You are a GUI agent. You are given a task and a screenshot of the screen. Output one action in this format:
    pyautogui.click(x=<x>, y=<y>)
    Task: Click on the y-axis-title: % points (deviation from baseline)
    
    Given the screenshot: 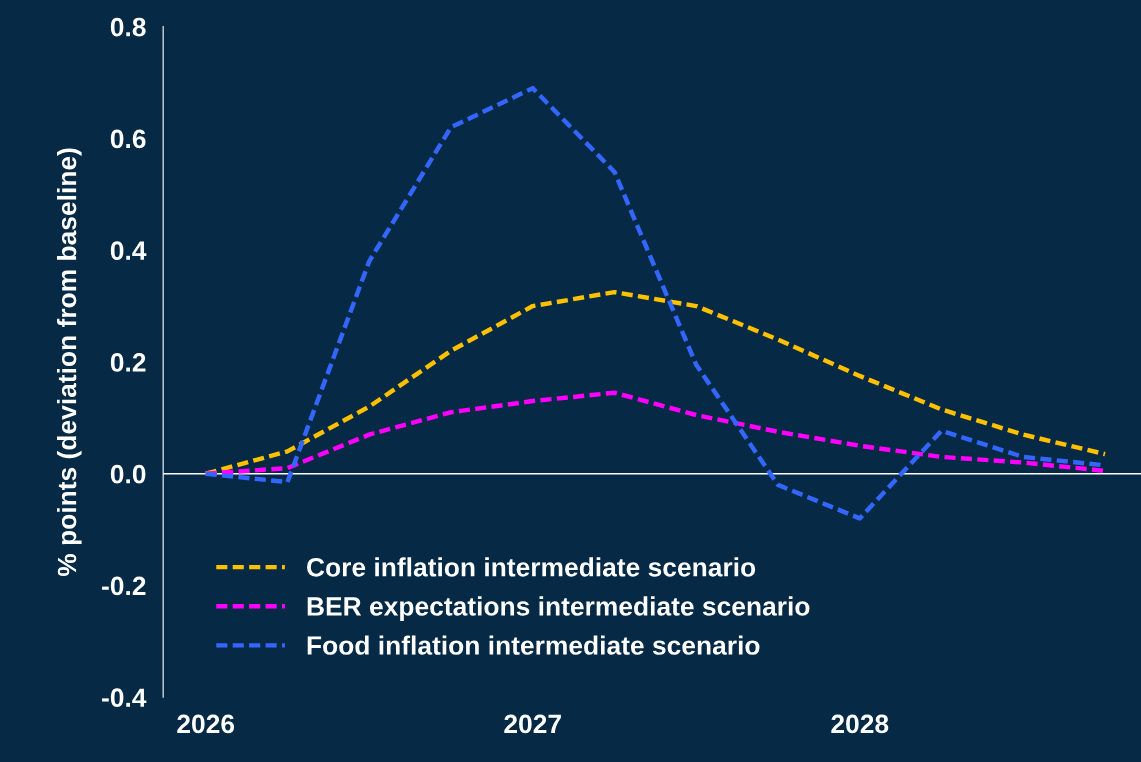 What is the action you would take?
    pyautogui.click(x=69, y=362)
    